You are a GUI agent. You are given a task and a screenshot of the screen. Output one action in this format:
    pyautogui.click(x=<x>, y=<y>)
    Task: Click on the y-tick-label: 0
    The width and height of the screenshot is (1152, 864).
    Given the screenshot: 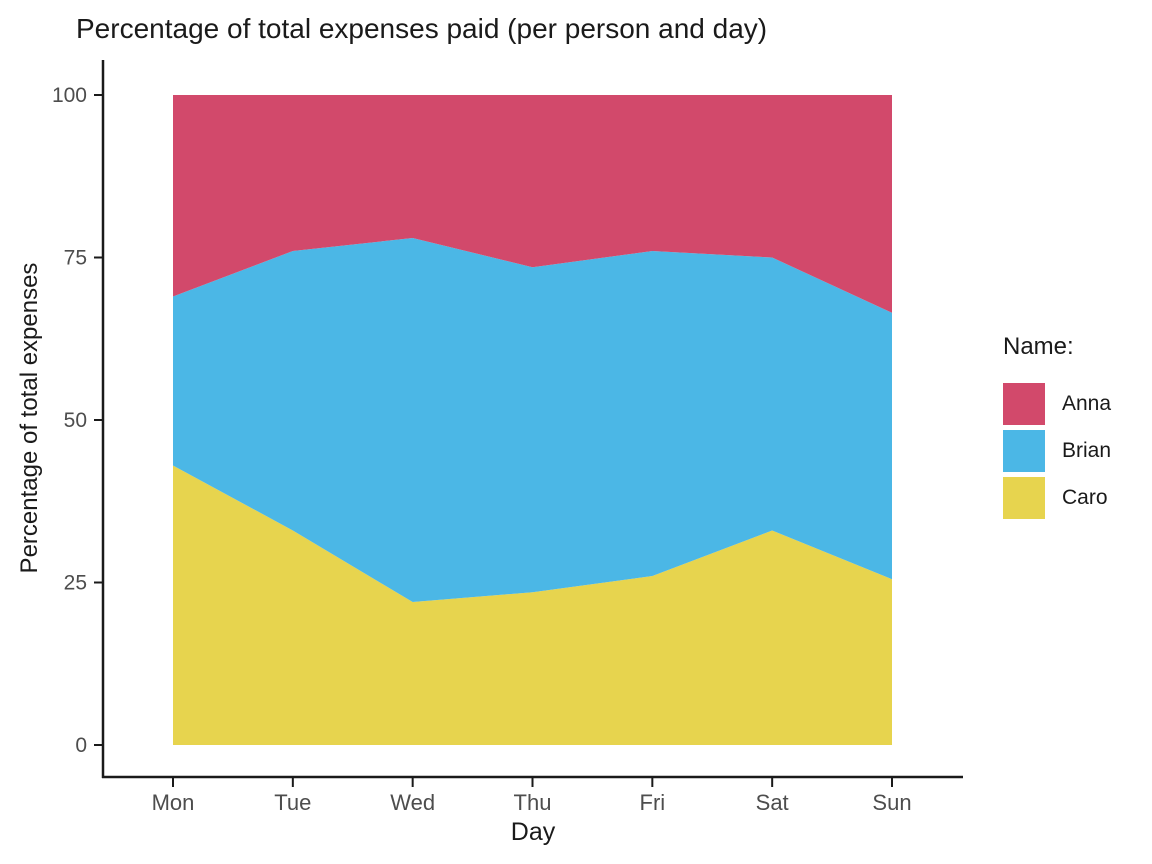 What is the action you would take?
    pyautogui.click(x=81, y=745)
    